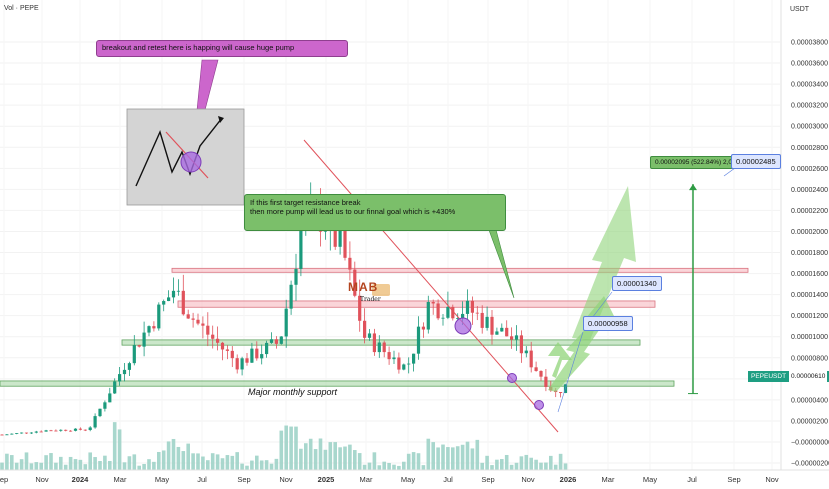 This screenshot has width=829, height=489. I want to click on logo-badge, so click(381, 290).